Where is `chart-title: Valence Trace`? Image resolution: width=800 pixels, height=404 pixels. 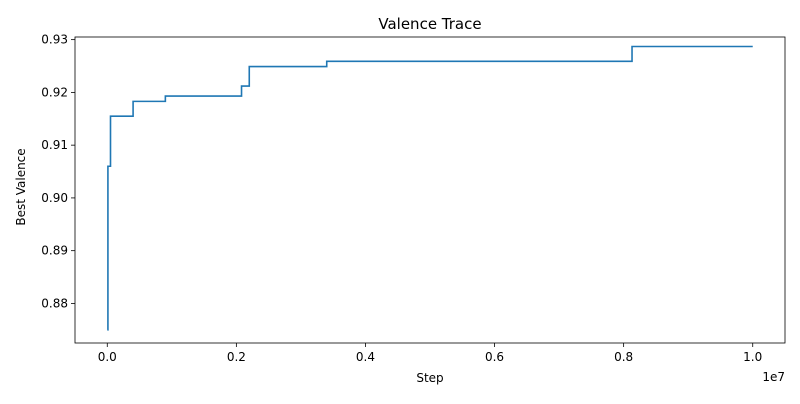 chart-title: Valence Trace is located at coordinates (429, 24).